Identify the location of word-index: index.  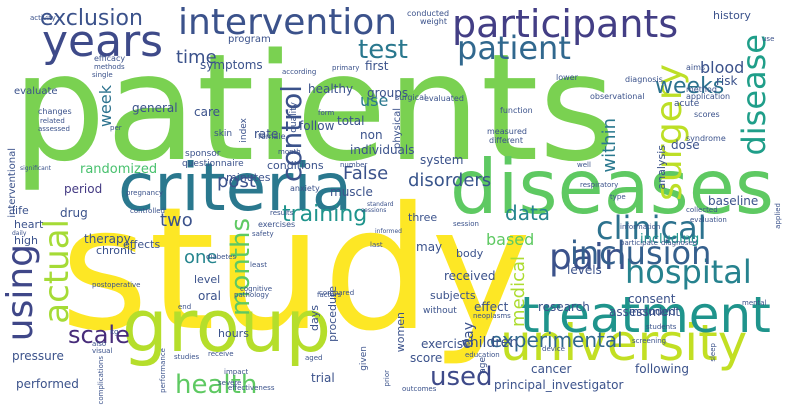
(244, 130).